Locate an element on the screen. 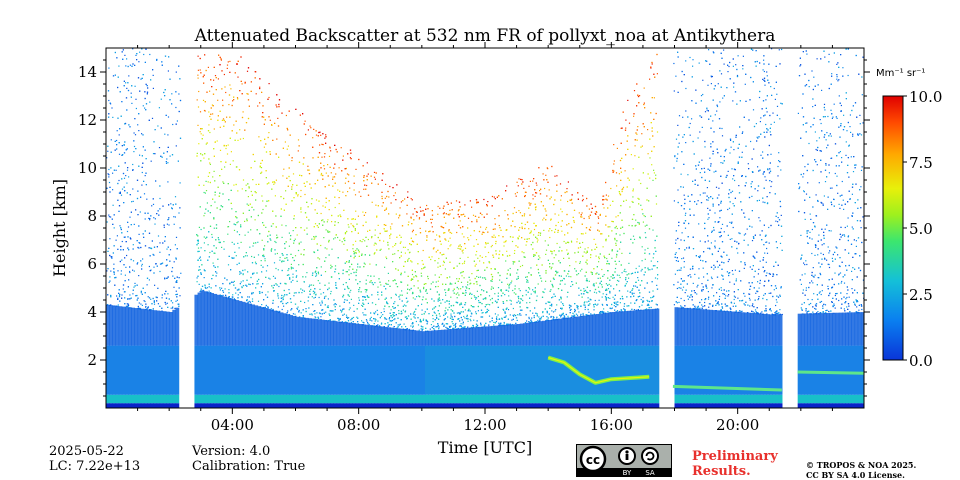 This screenshot has width=960, height=480. copyright-line2: CC BY SA 4.0 License. is located at coordinates (855, 475).